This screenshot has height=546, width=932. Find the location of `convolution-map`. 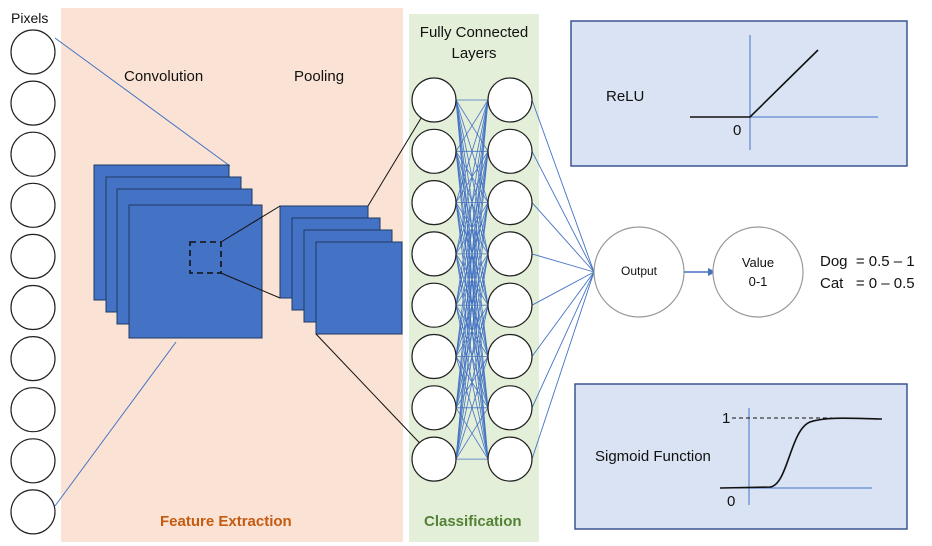

convolution-map is located at coordinates (195, 271).